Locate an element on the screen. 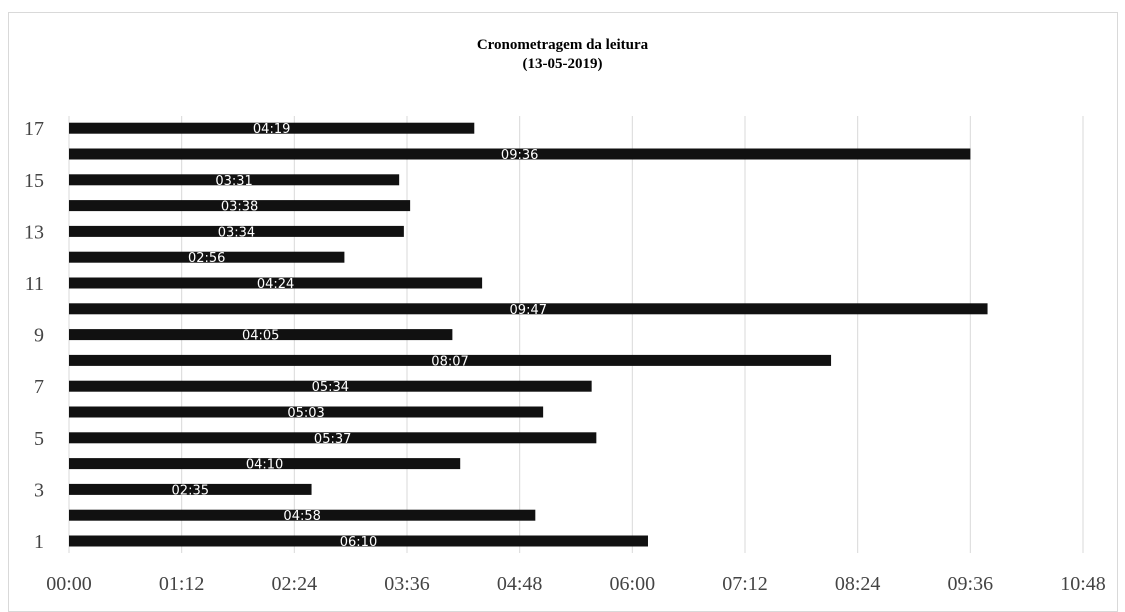 Image resolution: width=1125 pixels, height=612 pixels. data-label: 05:03 is located at coordinates (305, 413).